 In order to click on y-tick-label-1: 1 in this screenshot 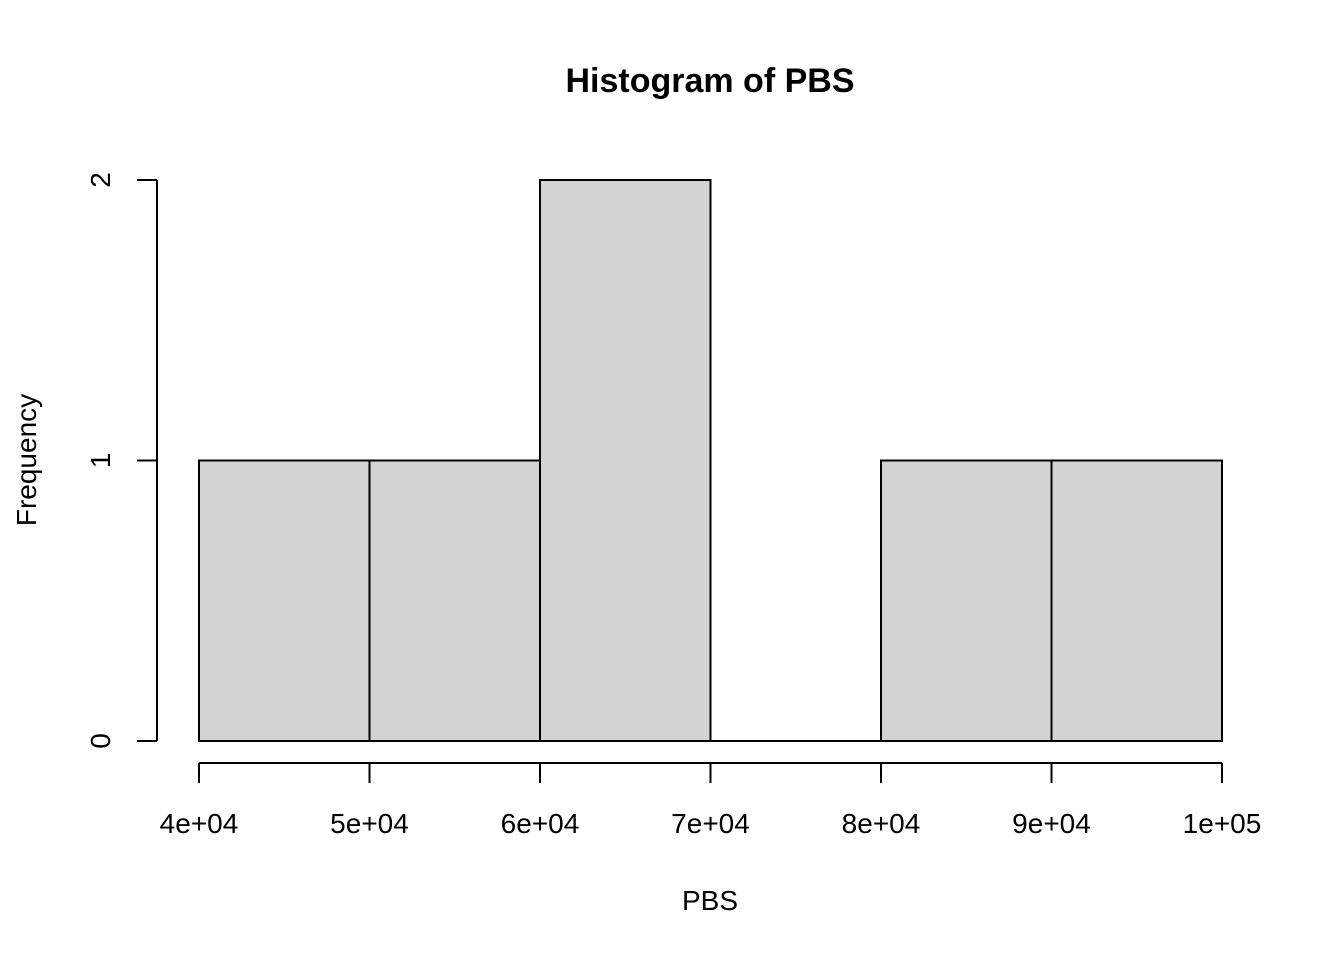, I will do `click(100, 461)`.